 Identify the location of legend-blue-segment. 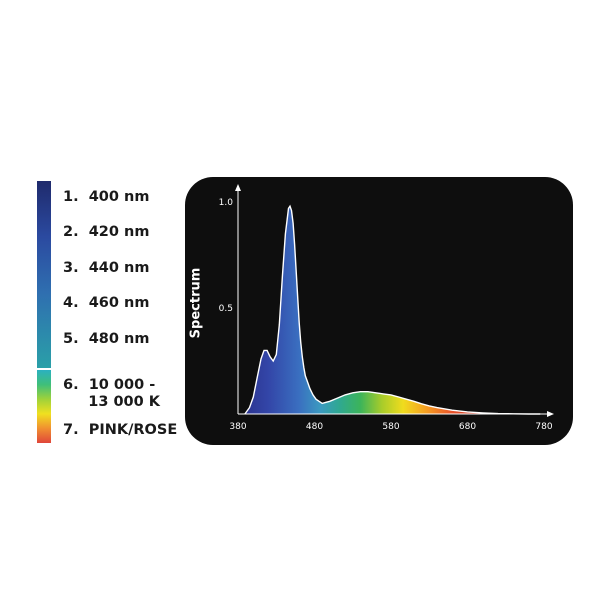
(44, 274).